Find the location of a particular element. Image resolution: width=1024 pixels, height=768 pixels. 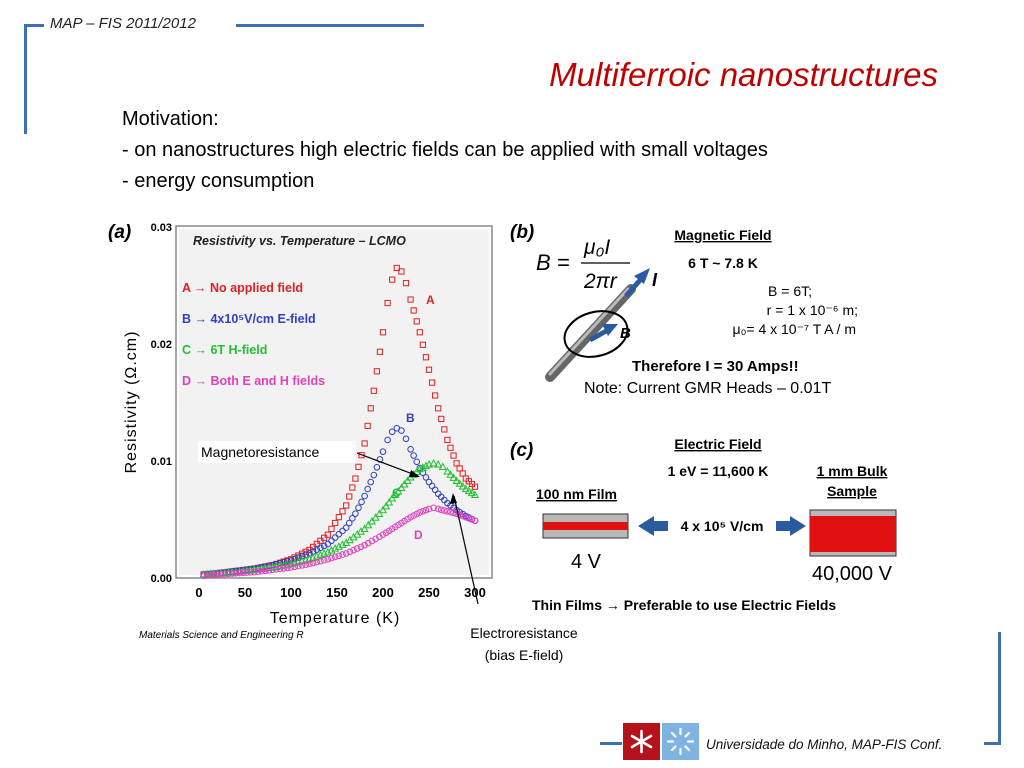

formula-denominator: 2πr is located at coordinates (600, 281).